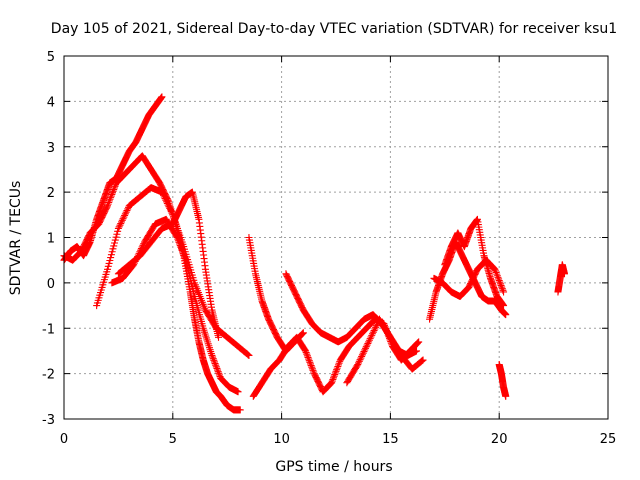  I want to click on y-tick-label: 4, so click(51, 102).